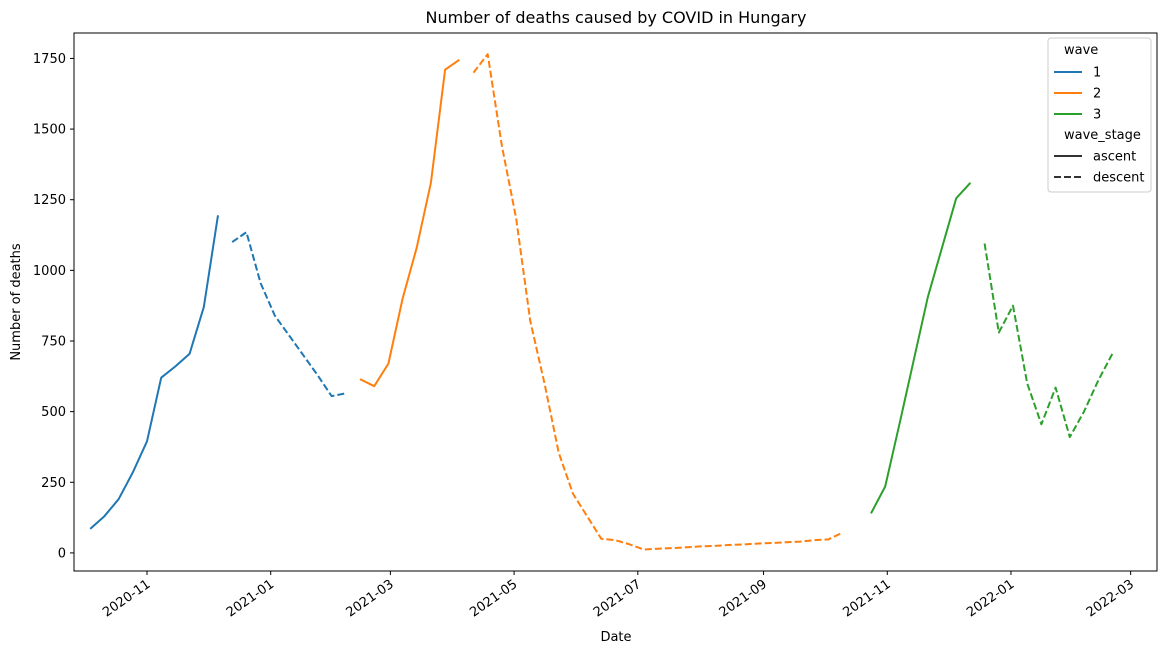  I want to click on x-tick-label: 2021-07, so click(617, 598).